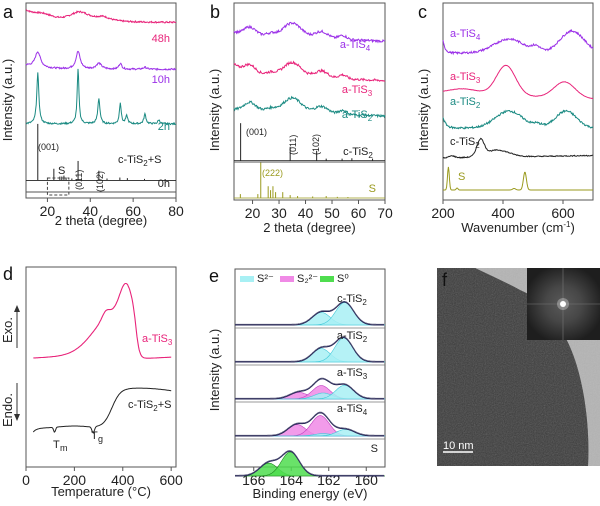  I want to click on label-a-TiS₄: a-TiS4, so click(352, 410).